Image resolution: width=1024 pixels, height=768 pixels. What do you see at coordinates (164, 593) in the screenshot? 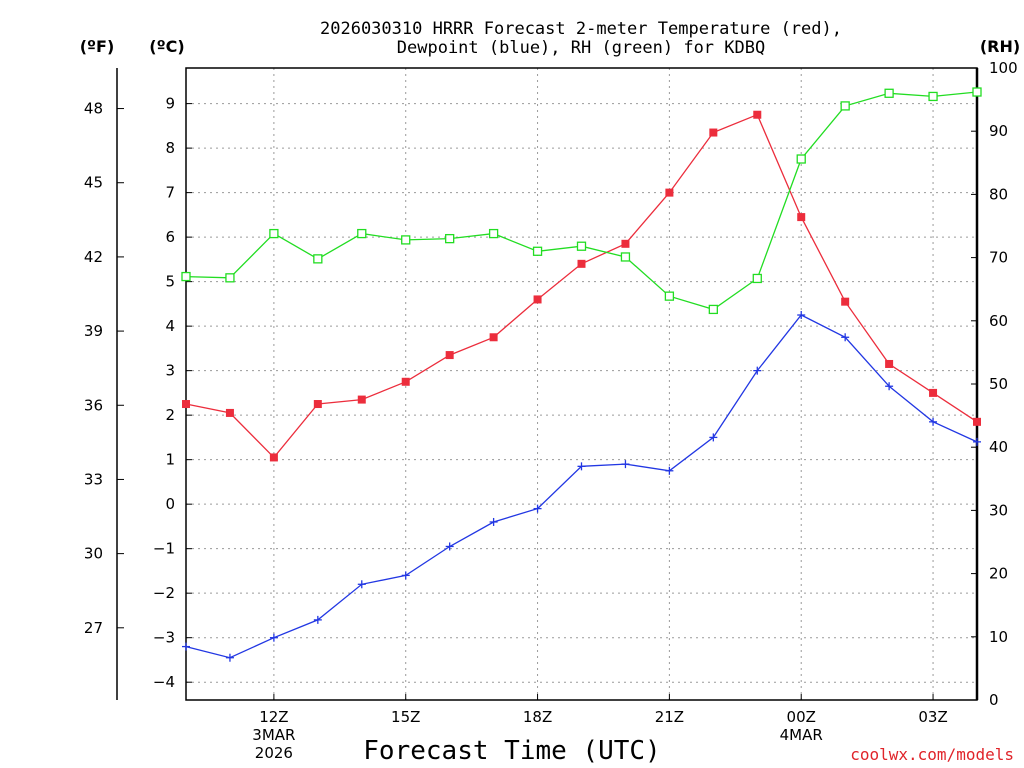
I see `celsius-tick-label: −2` at bounding box center [164, 593].